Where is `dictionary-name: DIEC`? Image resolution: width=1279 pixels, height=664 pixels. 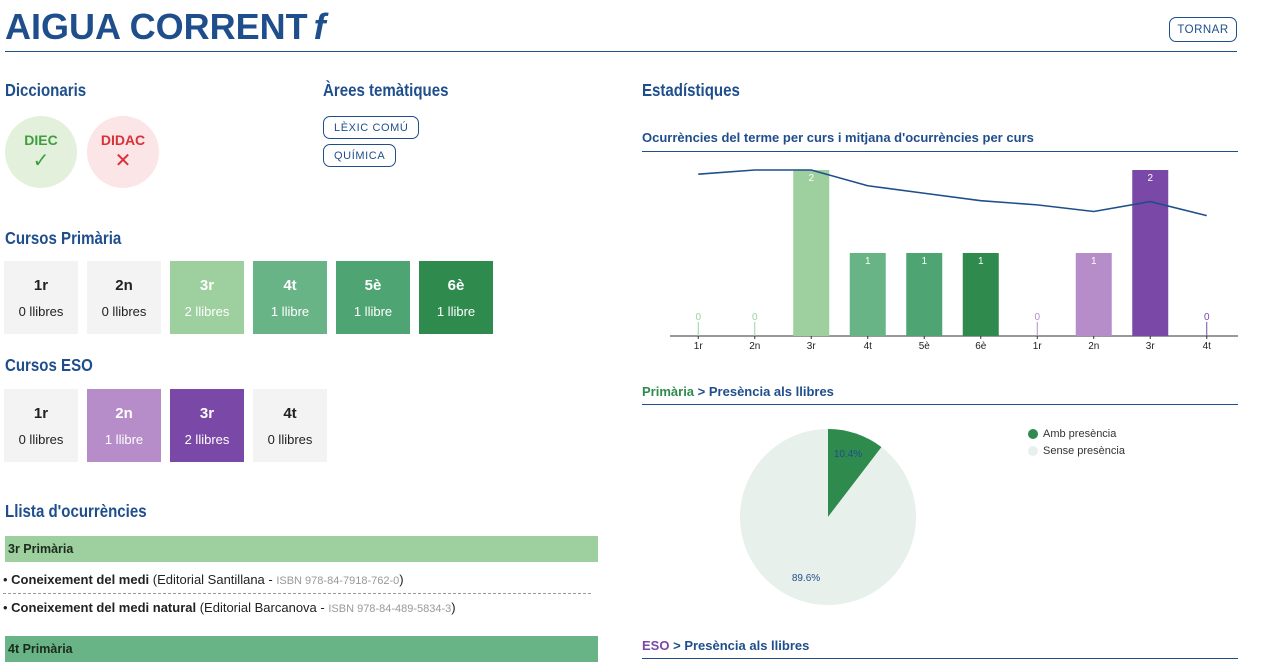
dictionary-name: DIEC is located at coordinates (41, 140).